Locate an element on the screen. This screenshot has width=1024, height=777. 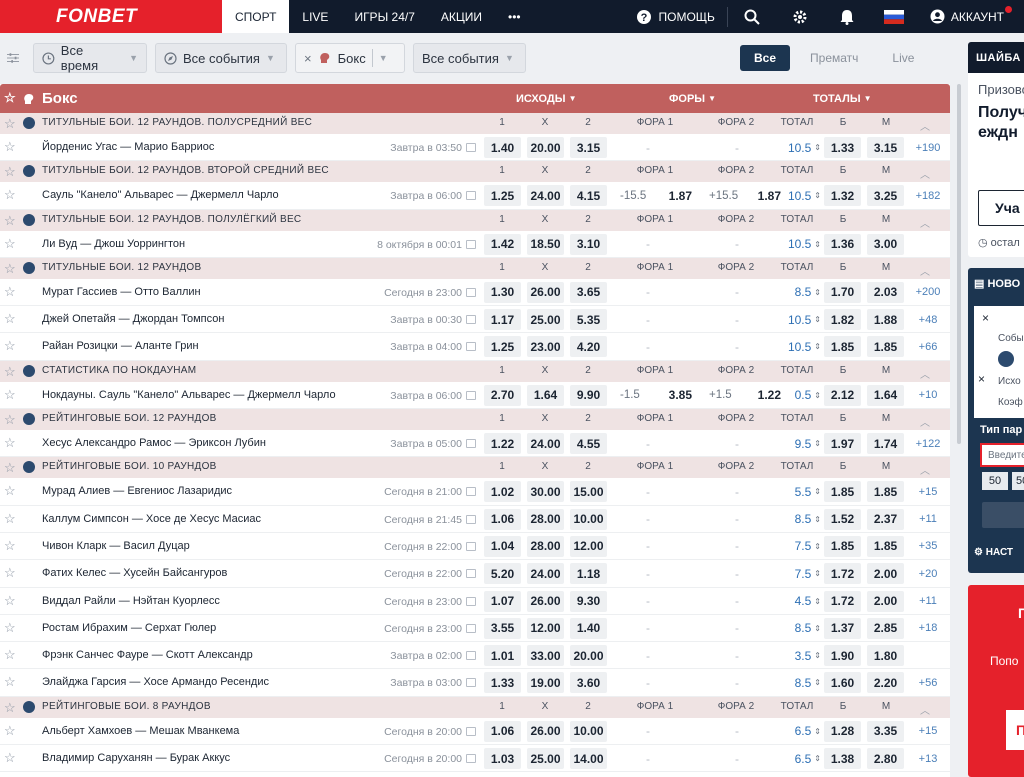
total-value: 6.5 ⇕ is located at coordinates (794, 731).